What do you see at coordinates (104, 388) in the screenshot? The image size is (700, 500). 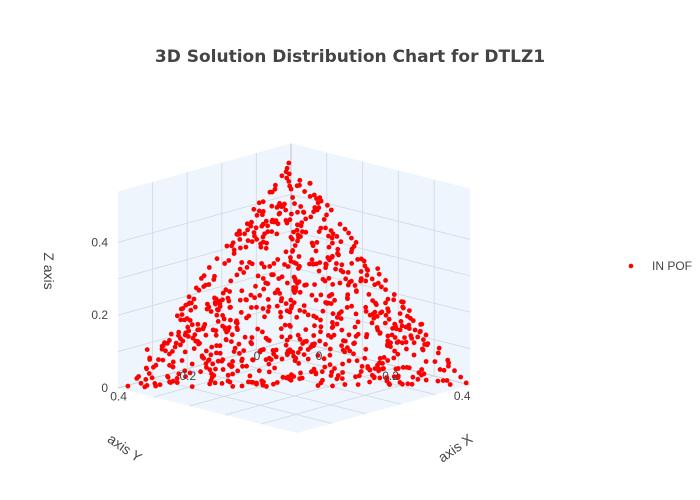 I see `z-tick-label: 0` at bounding box center [104, 388].